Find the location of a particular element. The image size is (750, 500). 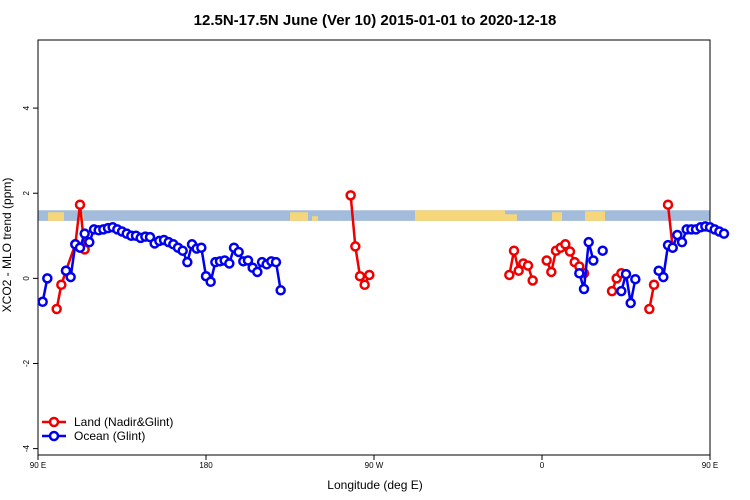

y-tick-label: 2 is located at coordinates (26, 192).